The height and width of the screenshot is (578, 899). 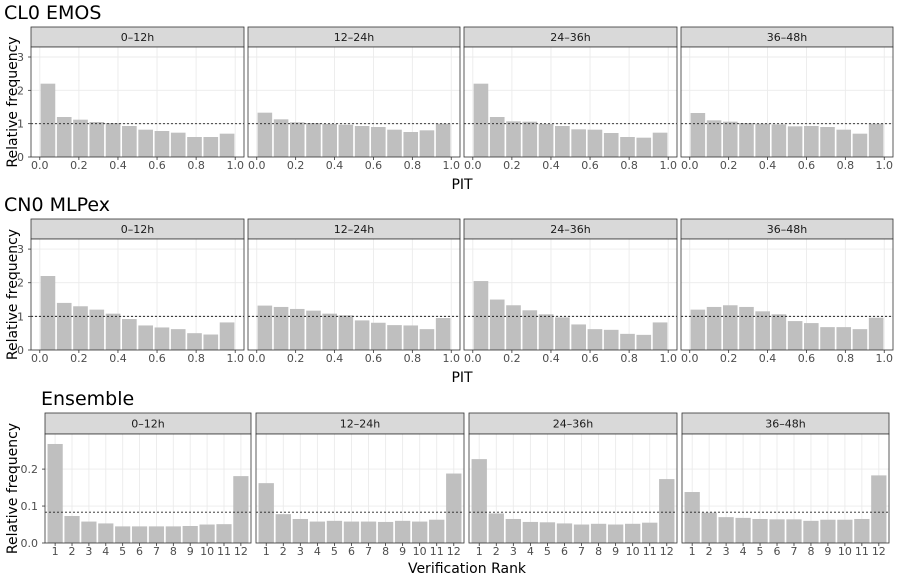 I want to click on y-tick-label: 0, so click(x=20, y=350).